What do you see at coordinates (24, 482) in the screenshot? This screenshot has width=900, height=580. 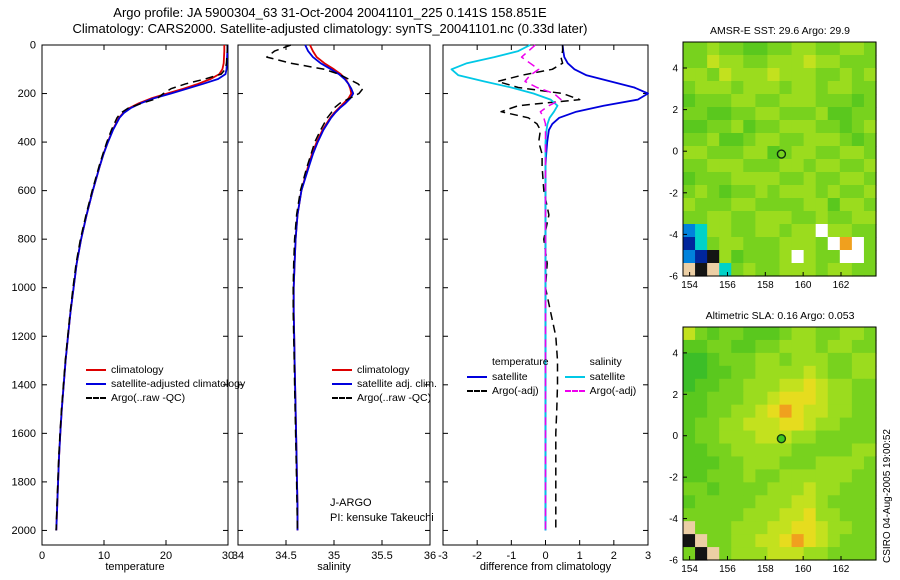 I see `tick-label: 1800` at bounding box center [24, 482].